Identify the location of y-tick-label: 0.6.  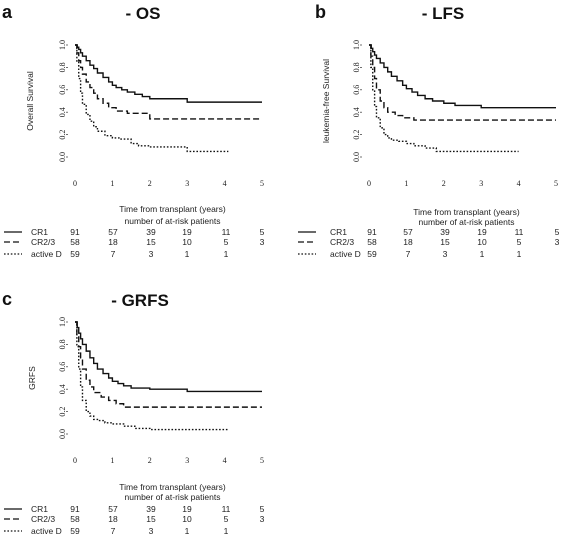
(356, 90).